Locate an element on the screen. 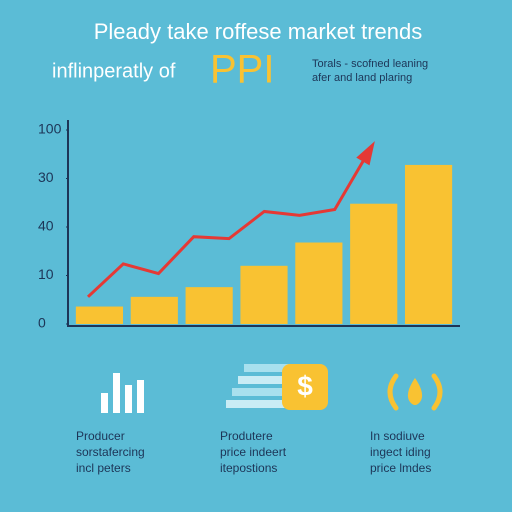 Image resolution: width=512 pixels, height=512 pixels. drop-icon is located at coordinates (415, 392).